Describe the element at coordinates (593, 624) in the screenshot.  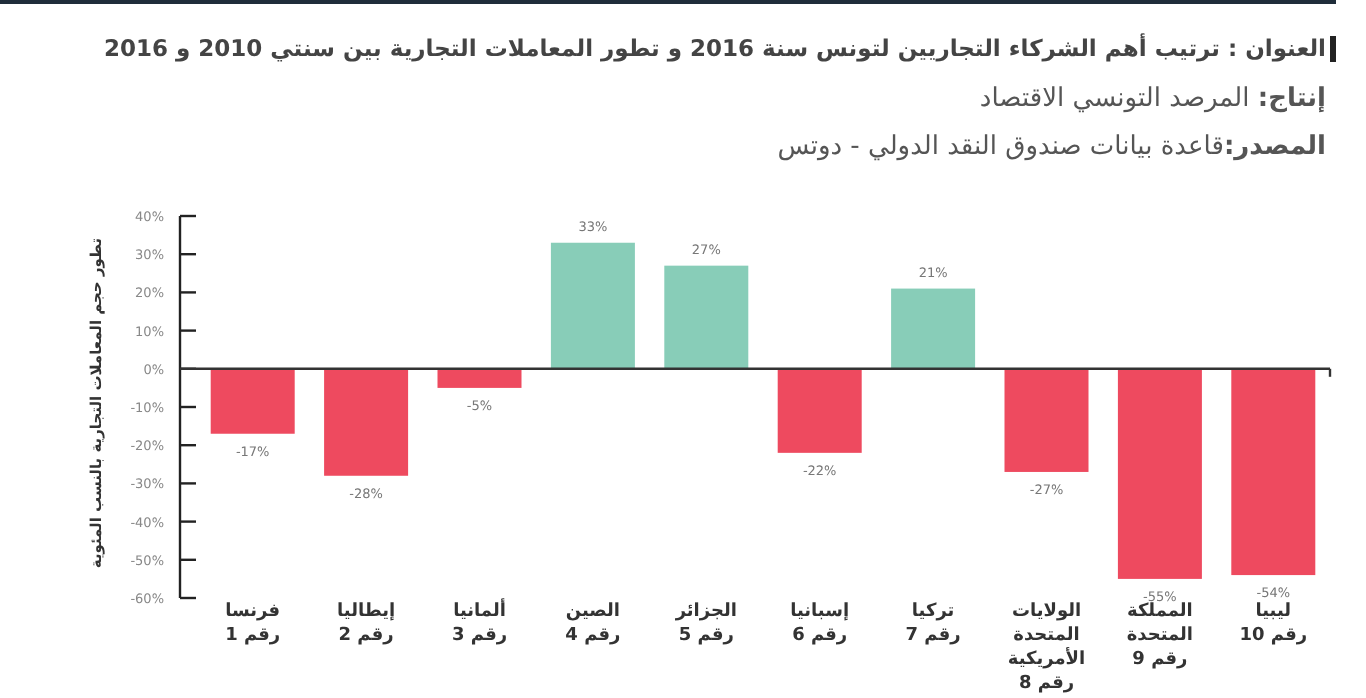
I see `x-tick-label: الصين رقم 4` at that location.